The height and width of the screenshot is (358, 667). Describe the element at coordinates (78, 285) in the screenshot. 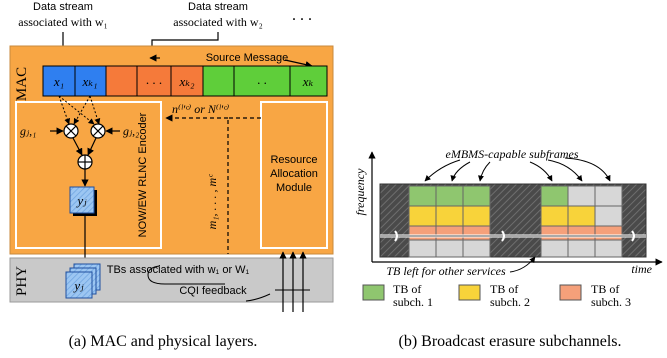

I see `tb-yj-label: yⱼ` at that location.